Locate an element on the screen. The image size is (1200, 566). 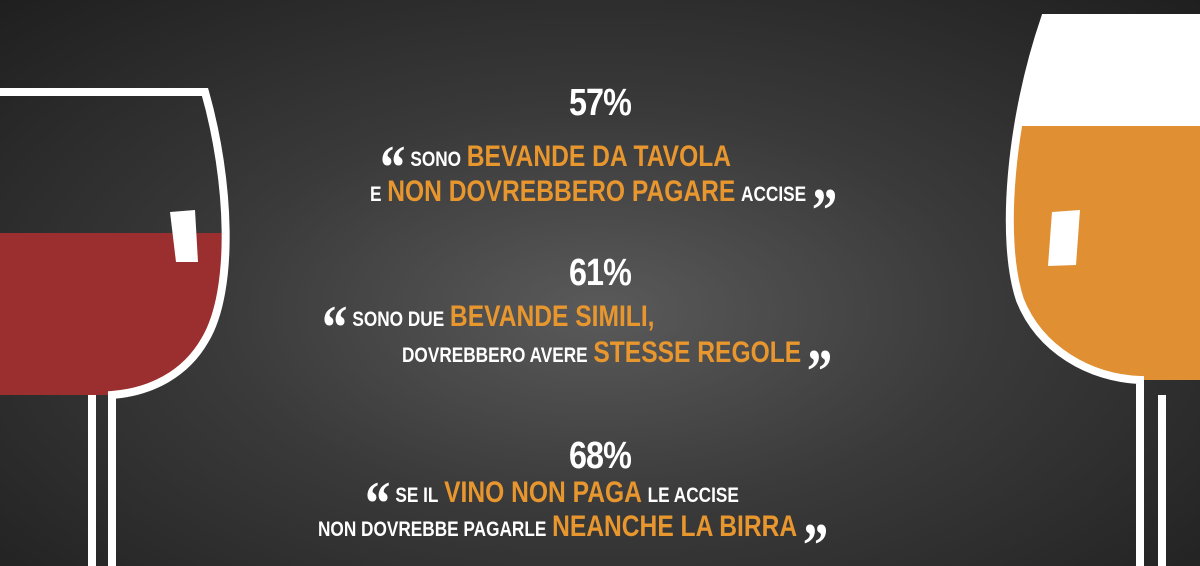
plain-text: SONO DUE is located at coordinates (398, 319).